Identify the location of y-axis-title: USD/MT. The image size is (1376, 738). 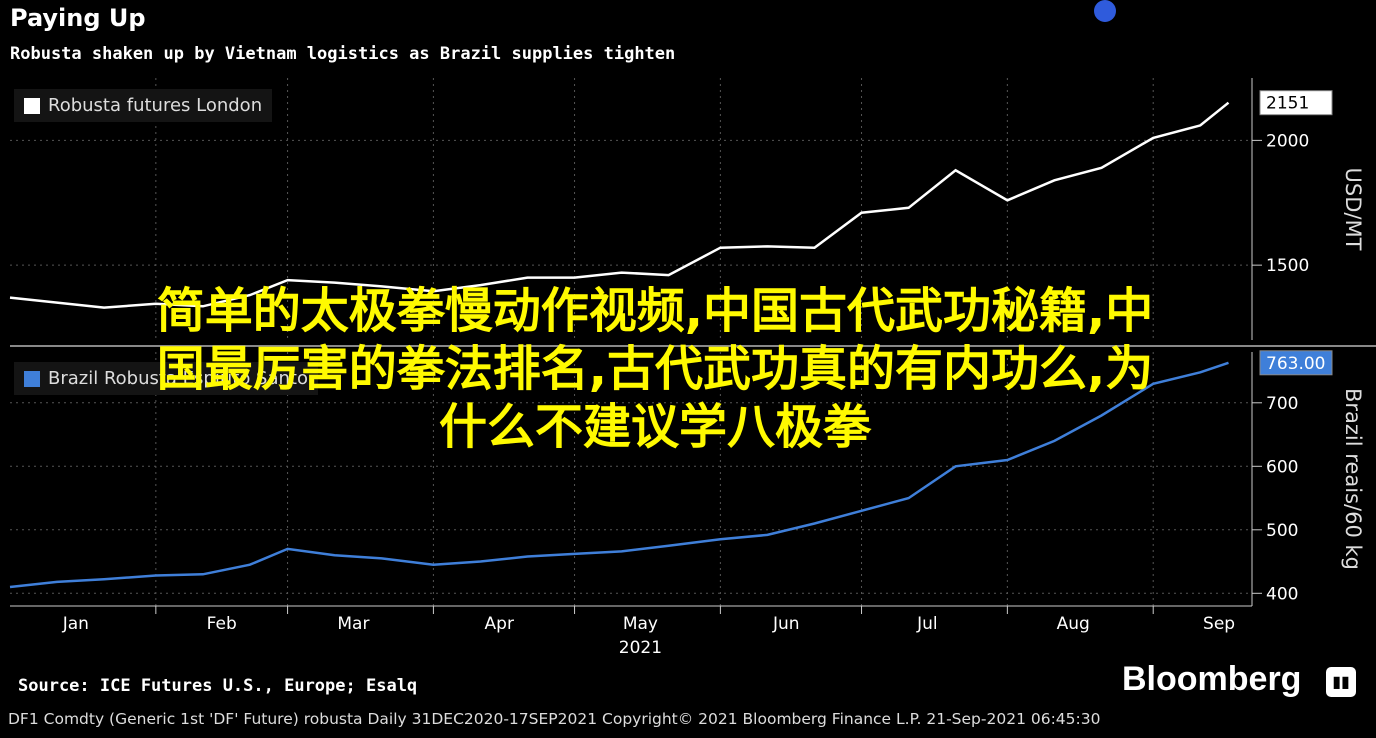
(1353, 209).